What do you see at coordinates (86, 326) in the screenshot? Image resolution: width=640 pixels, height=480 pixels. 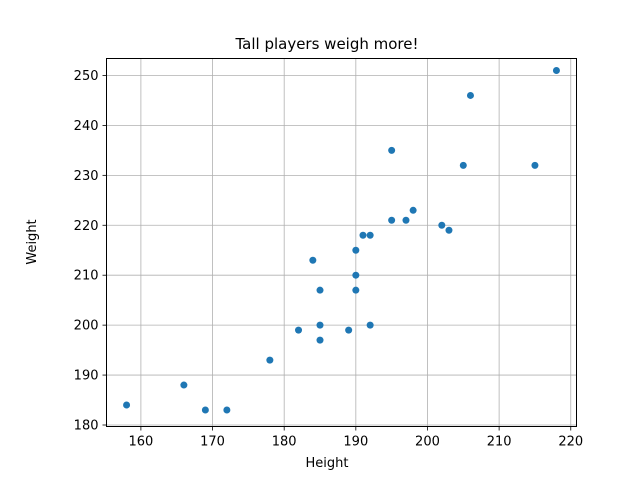 I see `y-tick-label: 200` at bounding box center [86, 326].